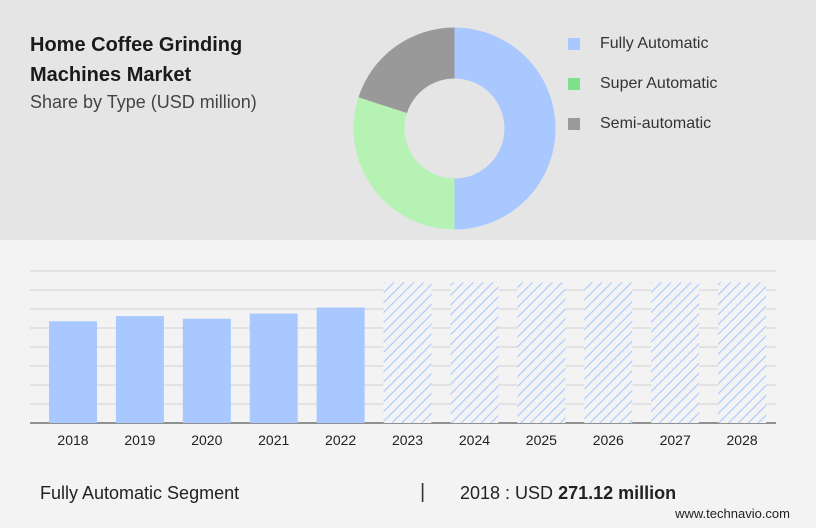  I want to click on legend-label: Semi-automatic, so click(656, 123).